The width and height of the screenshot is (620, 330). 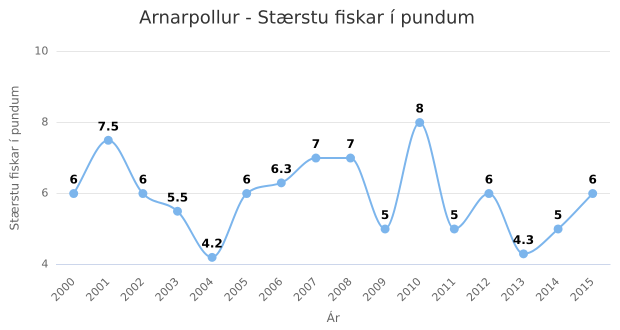 What do you see at coordinates (44, 121) in the screenshot?
I see `y-tick-label: 8` at bounding box center [44, 121].